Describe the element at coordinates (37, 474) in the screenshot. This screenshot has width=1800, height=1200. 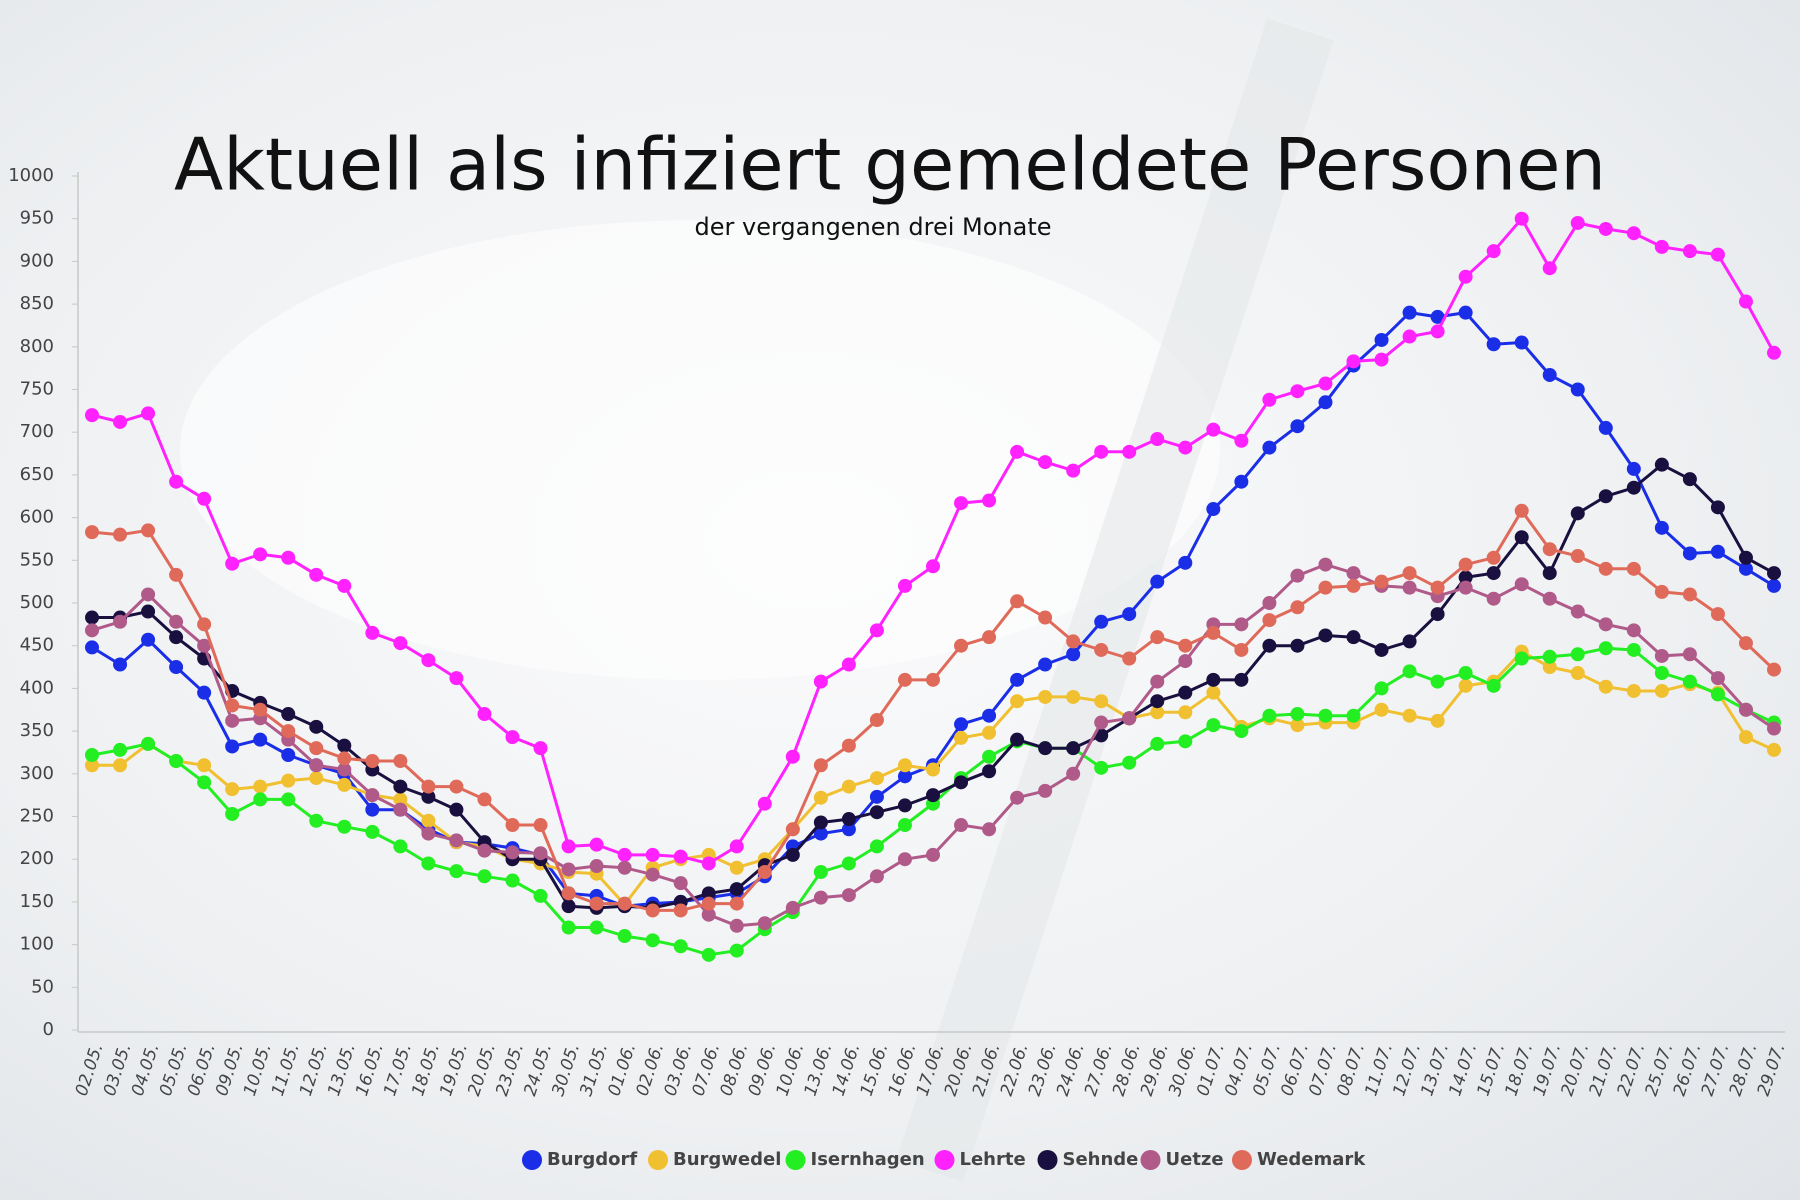
I see `y-tick-label: 650` at that location.